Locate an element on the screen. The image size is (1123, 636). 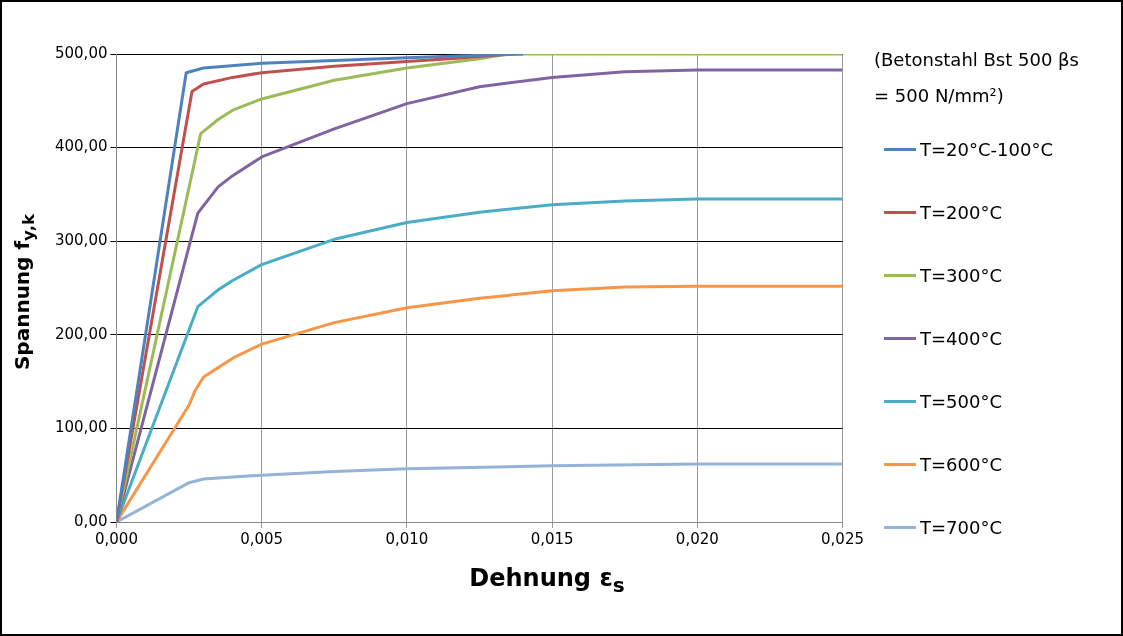
y-tick-label: 200,00 is located at coordinates (81, 333).